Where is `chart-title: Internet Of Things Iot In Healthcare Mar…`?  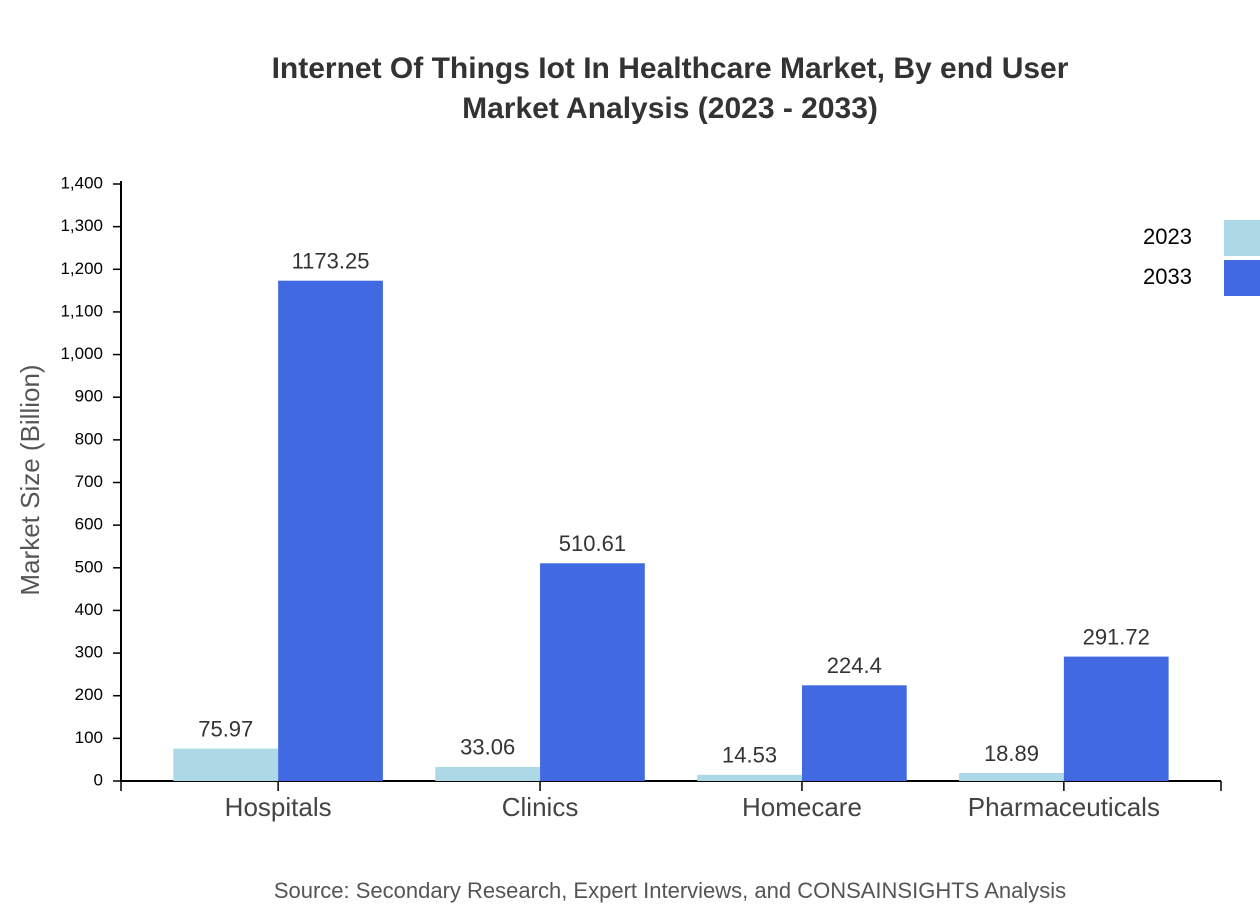
chart-title: Internet Of Things Iot In Healthcare Mar… is located at coordinates (670, 68).